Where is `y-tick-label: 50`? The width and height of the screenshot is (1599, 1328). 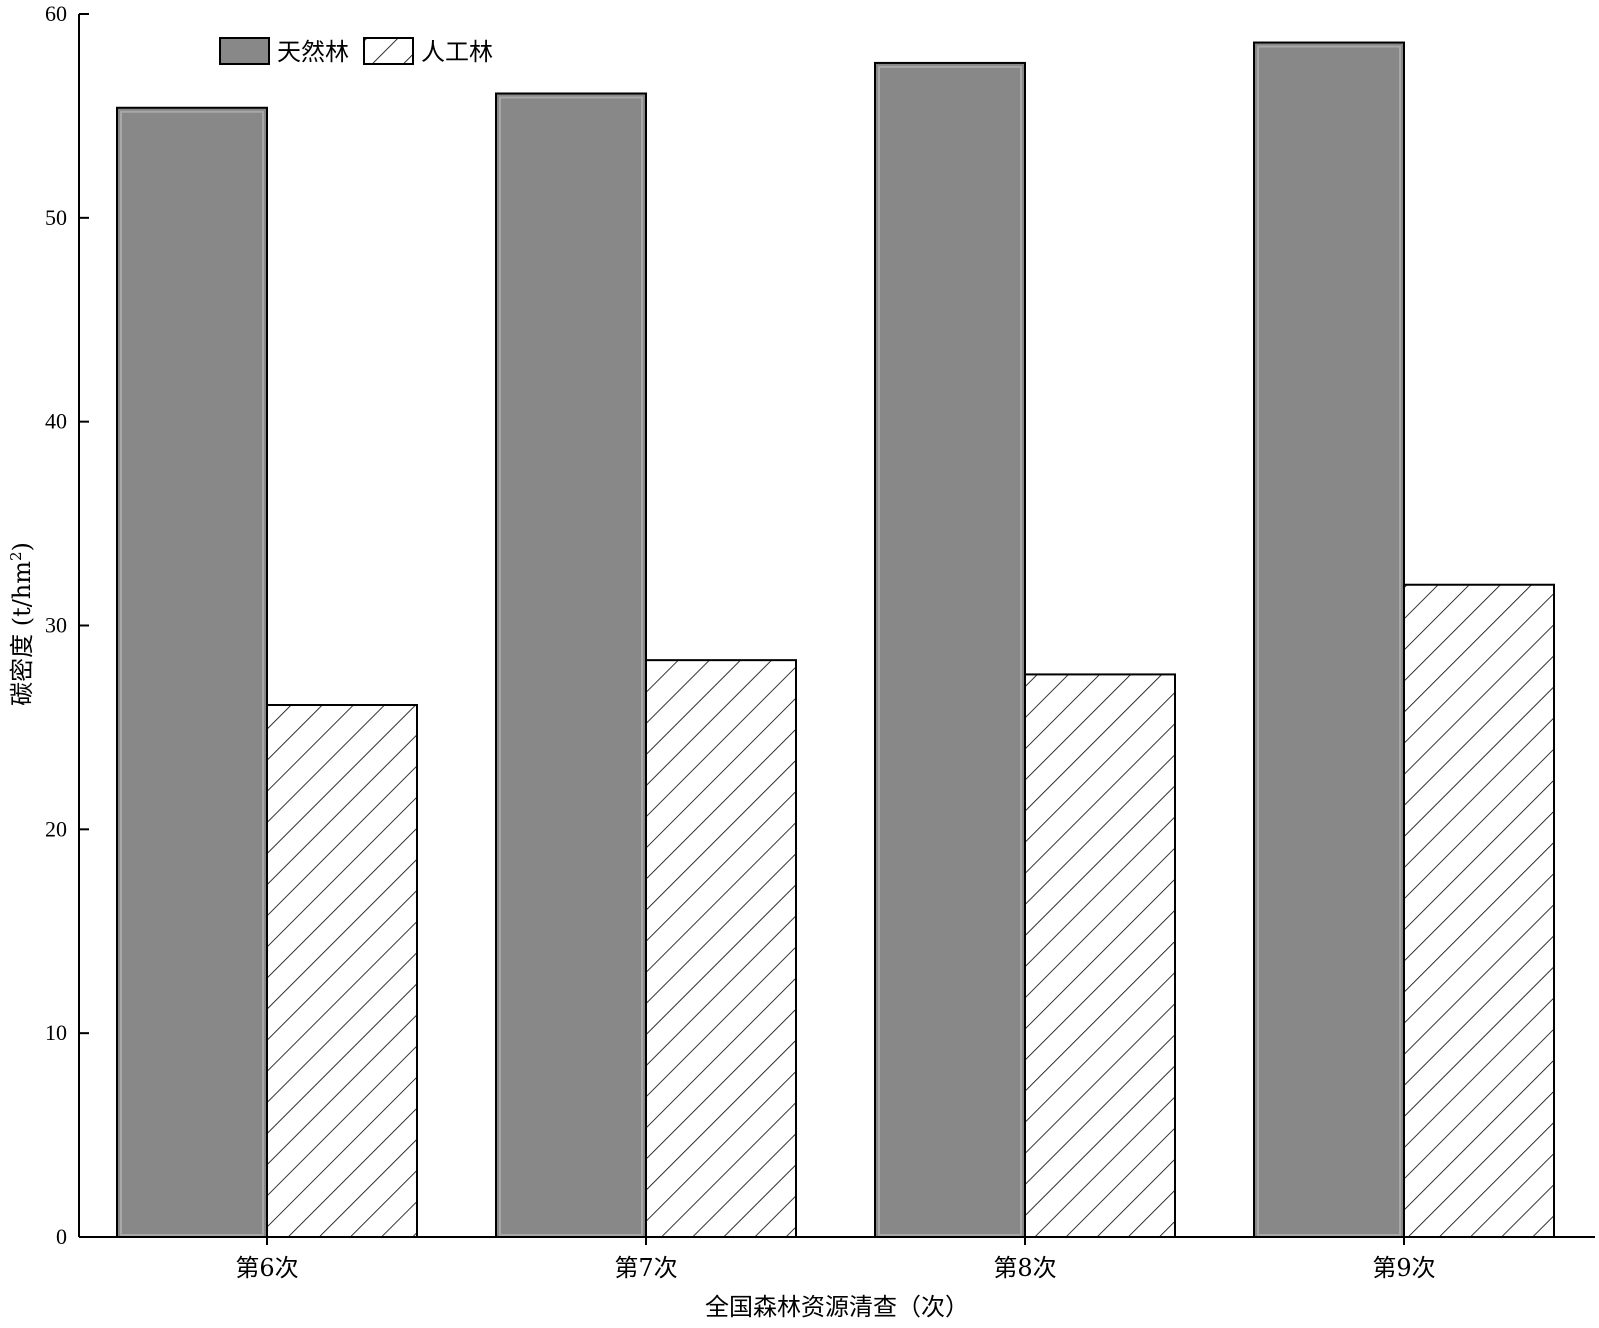
y-tick-label: 50 is located at coordinates (56, 217).